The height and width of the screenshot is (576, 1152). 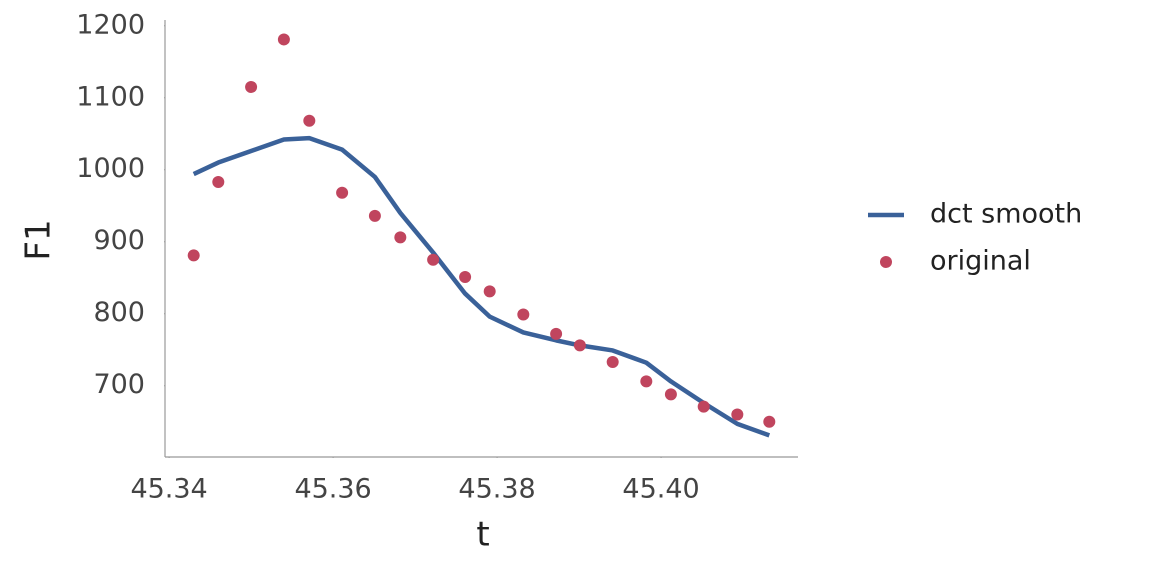 I want to click on legend-marker, so click(x=886, y=262).